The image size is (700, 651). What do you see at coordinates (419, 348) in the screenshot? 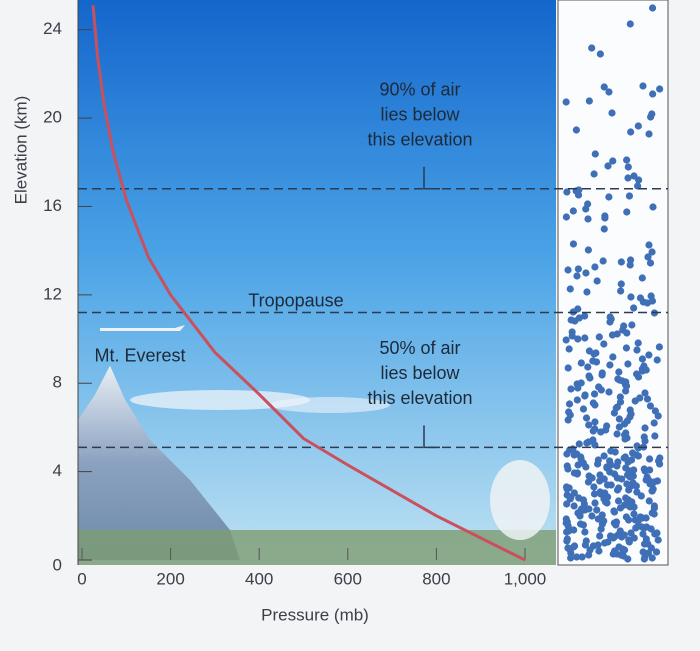
I see `annotation: 50% of air` at bounding box center [419, 348].